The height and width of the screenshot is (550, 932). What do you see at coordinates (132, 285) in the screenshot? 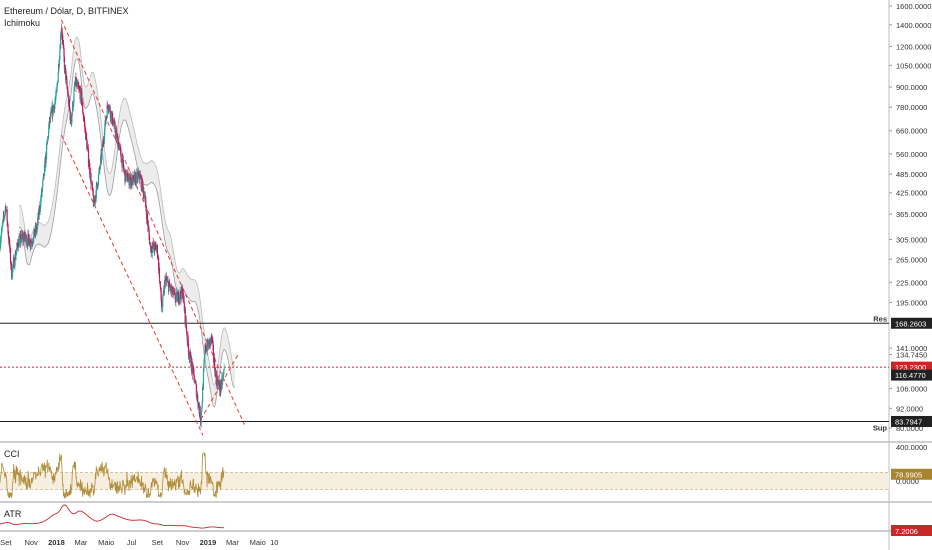
I see `trend-line` at bounding box center [132, 285].